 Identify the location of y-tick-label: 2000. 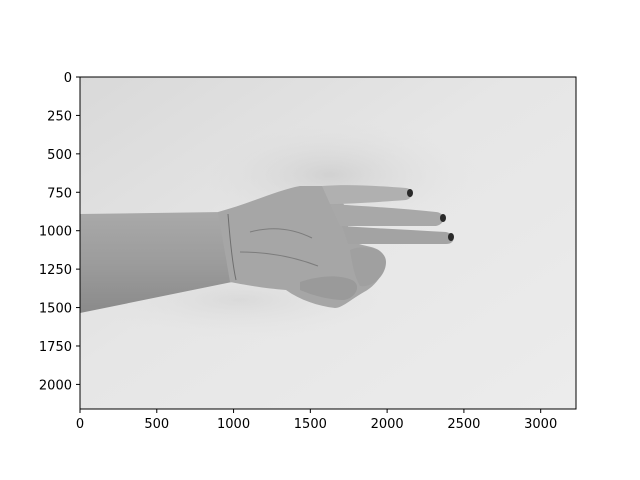
(55, 385).